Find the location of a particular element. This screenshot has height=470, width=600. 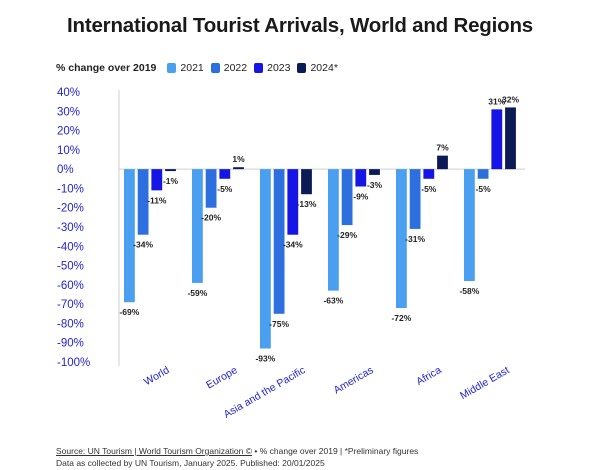

bar-2022-europe is located at coordinates (211, 188).